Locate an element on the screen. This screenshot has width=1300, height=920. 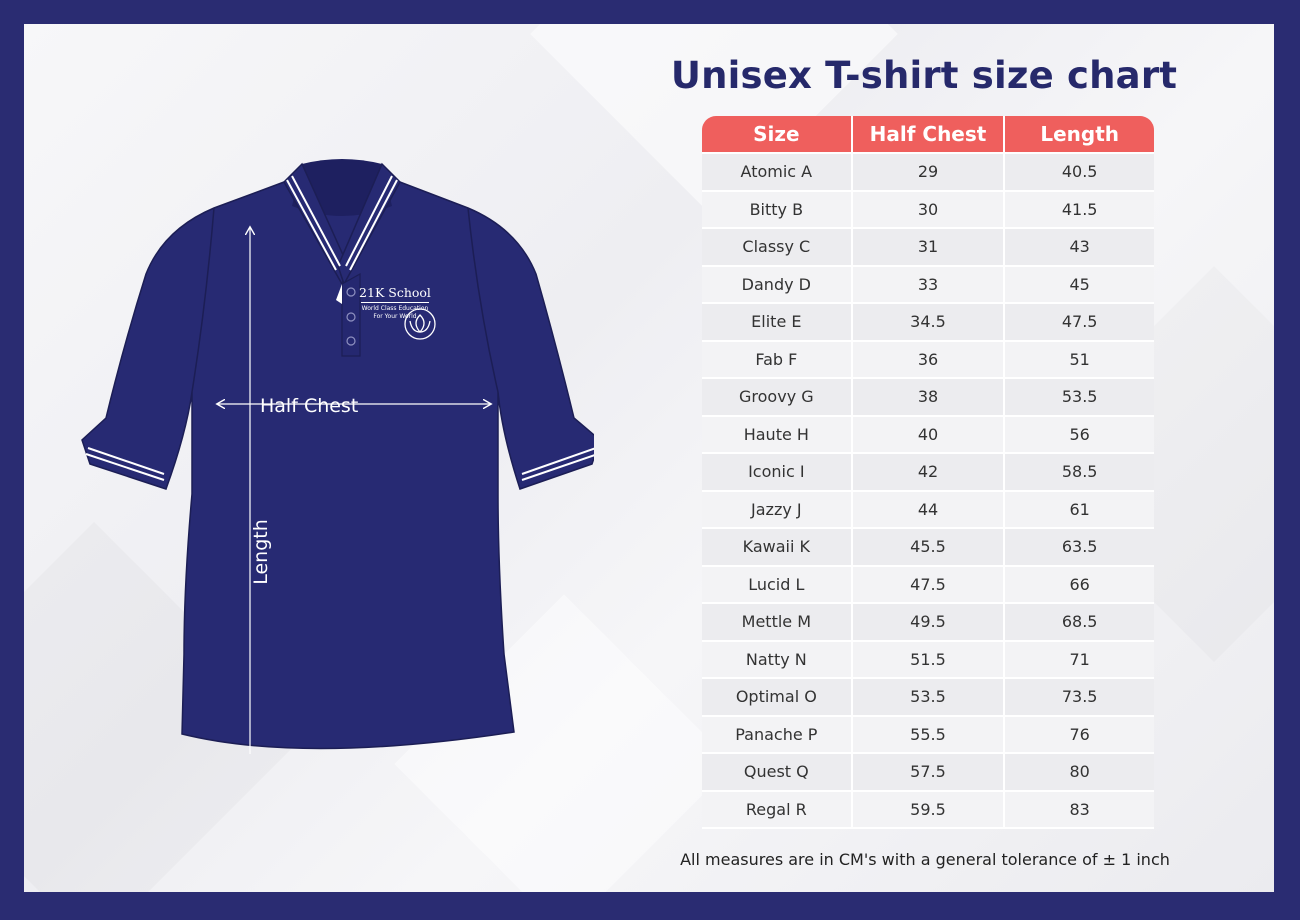
half-chest-cell: 34.5 is located at coordinates (927, 323).